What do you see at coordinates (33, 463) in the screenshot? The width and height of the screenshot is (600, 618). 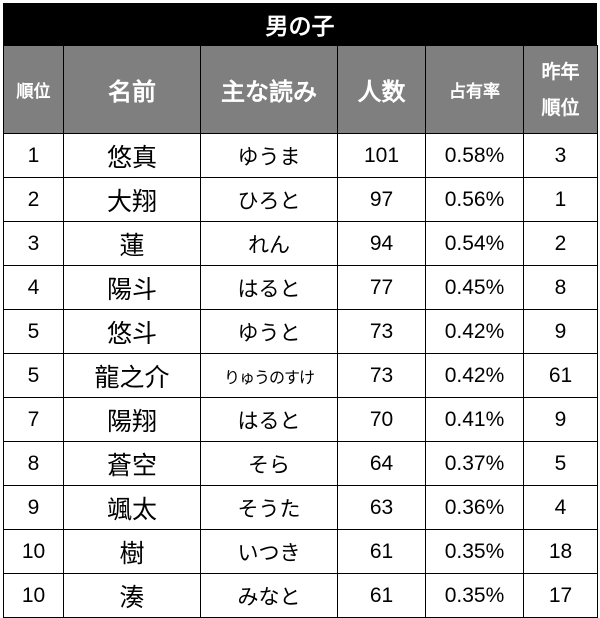 I see `cell-rank: 8` at bounding box center [33, 463].